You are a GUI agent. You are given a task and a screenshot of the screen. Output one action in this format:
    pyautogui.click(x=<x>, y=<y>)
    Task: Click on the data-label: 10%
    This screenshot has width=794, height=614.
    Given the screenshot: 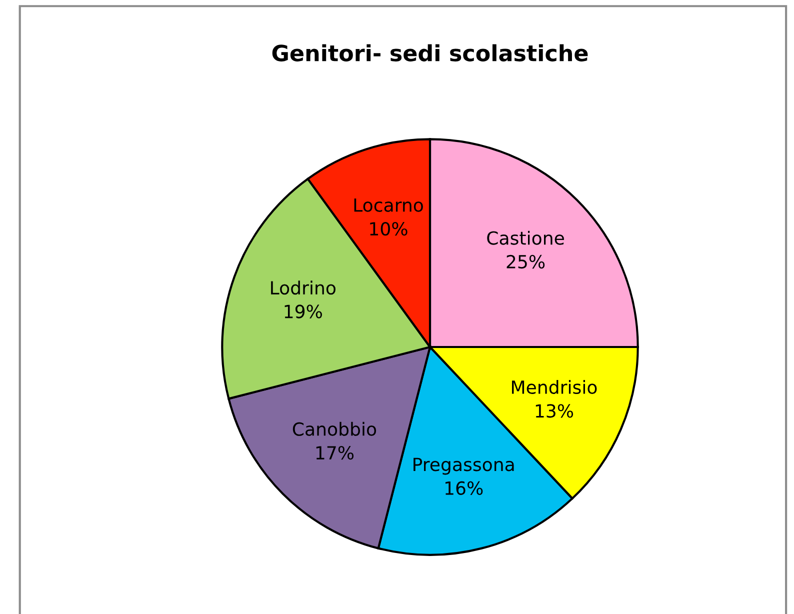 What is the action you would take?
    pyautogui.click(x=389, y=229)
    